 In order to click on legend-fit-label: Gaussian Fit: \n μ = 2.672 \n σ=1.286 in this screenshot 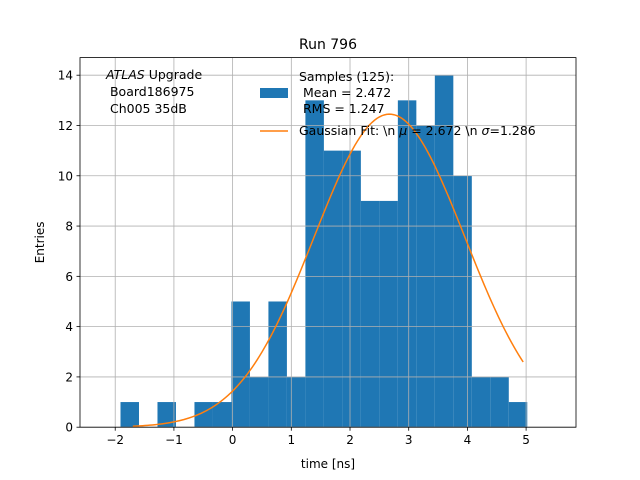, I will do `click(417, 130)`.